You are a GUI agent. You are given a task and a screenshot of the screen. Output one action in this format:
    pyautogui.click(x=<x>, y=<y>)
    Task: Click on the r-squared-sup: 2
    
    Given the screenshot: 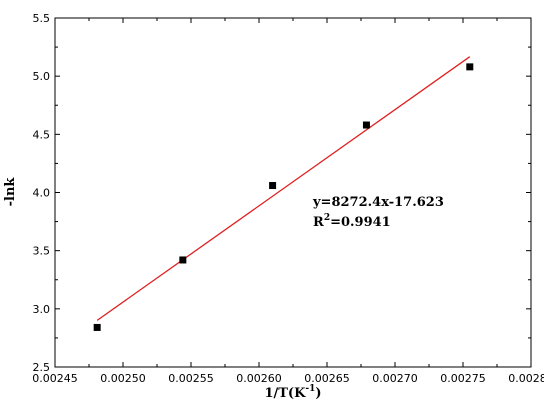 What is the action you would take?
    pyautogui.click(x=327, y=218)
    